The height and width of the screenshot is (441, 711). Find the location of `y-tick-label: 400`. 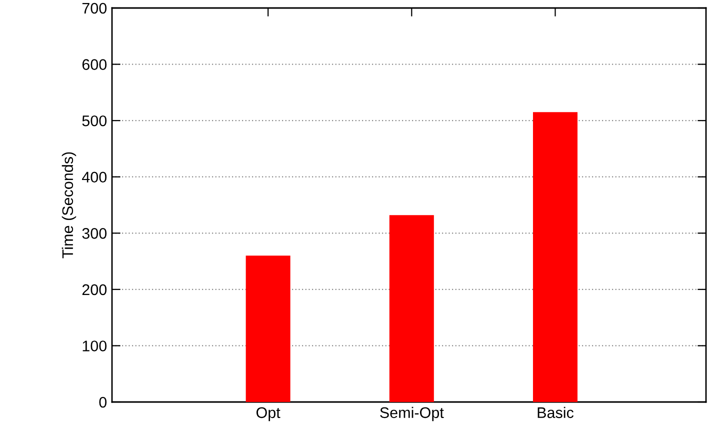

y-tick-label: 400 is located at coordinates (94, 177).